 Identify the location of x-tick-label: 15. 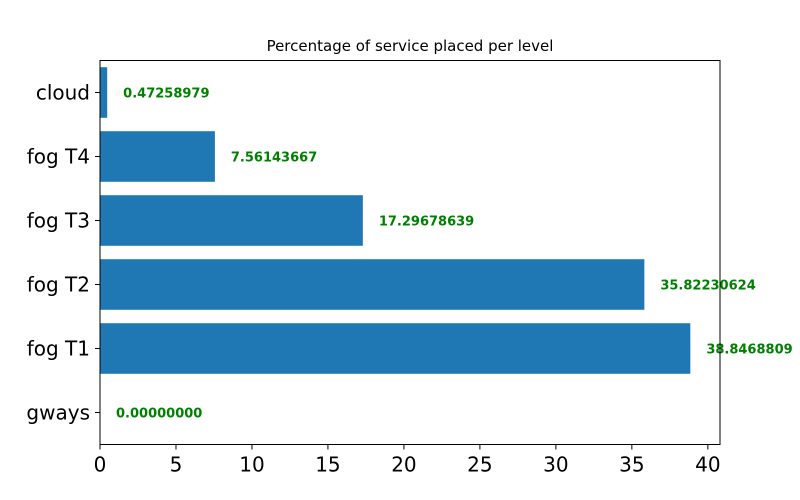
(327, 465).